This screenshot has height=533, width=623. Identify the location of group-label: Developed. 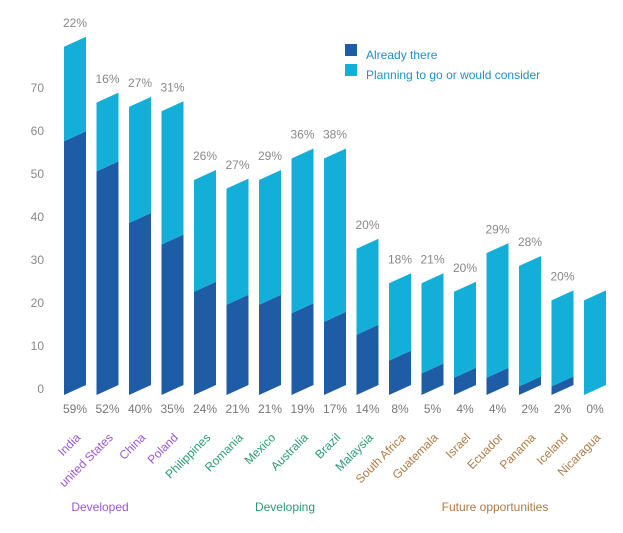
(99, 507).